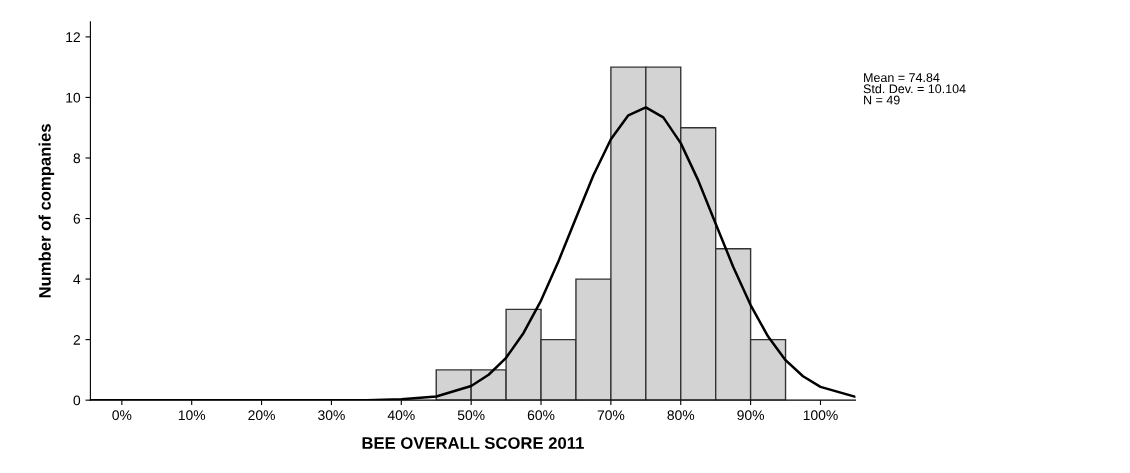  I want to click on y-axis-title: Number of companies, so click(46, 211).